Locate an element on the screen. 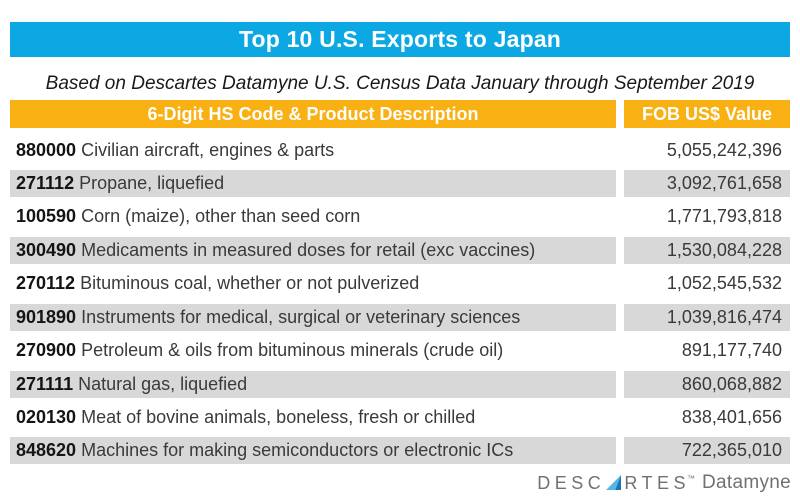  product-cell: 880000 Civilian aircraft, engines & parts is located at coordinates (313, 150).